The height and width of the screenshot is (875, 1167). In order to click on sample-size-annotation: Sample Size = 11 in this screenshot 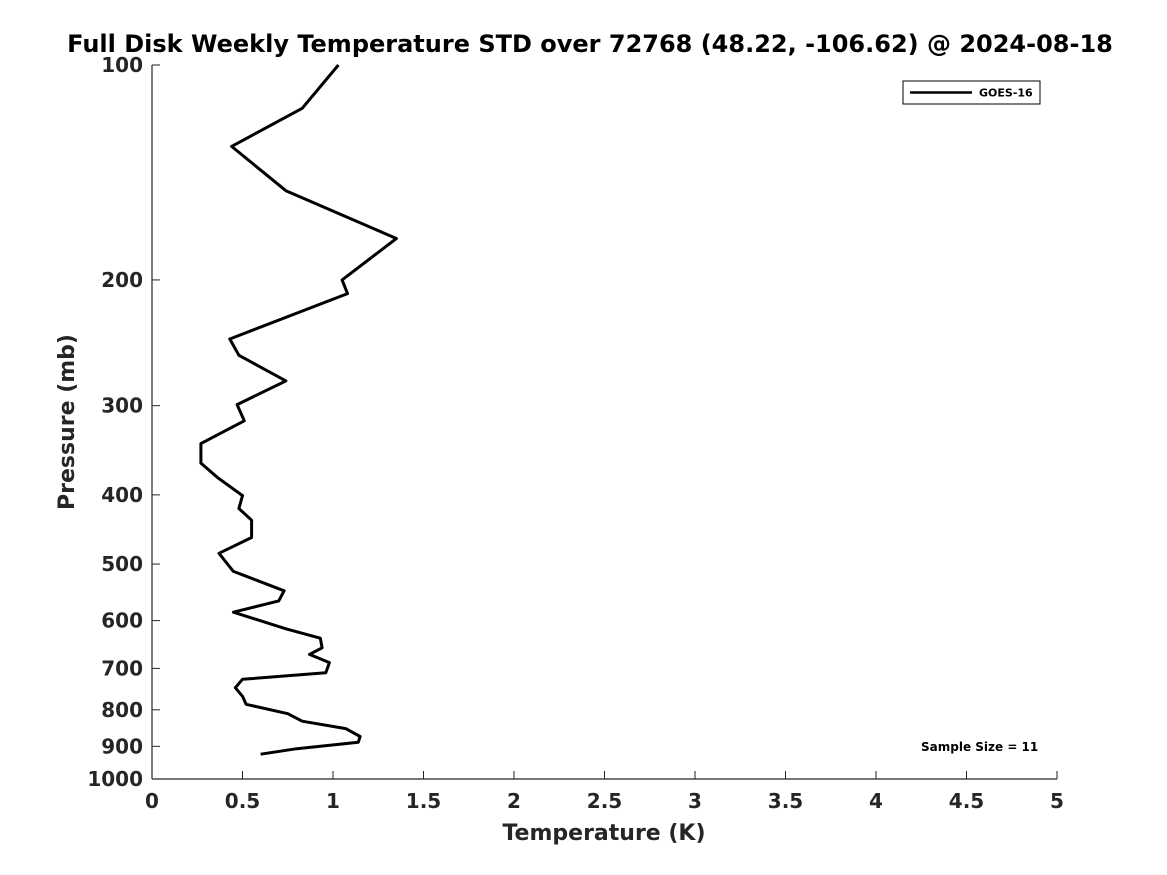, I will do `click(979, 747)`.